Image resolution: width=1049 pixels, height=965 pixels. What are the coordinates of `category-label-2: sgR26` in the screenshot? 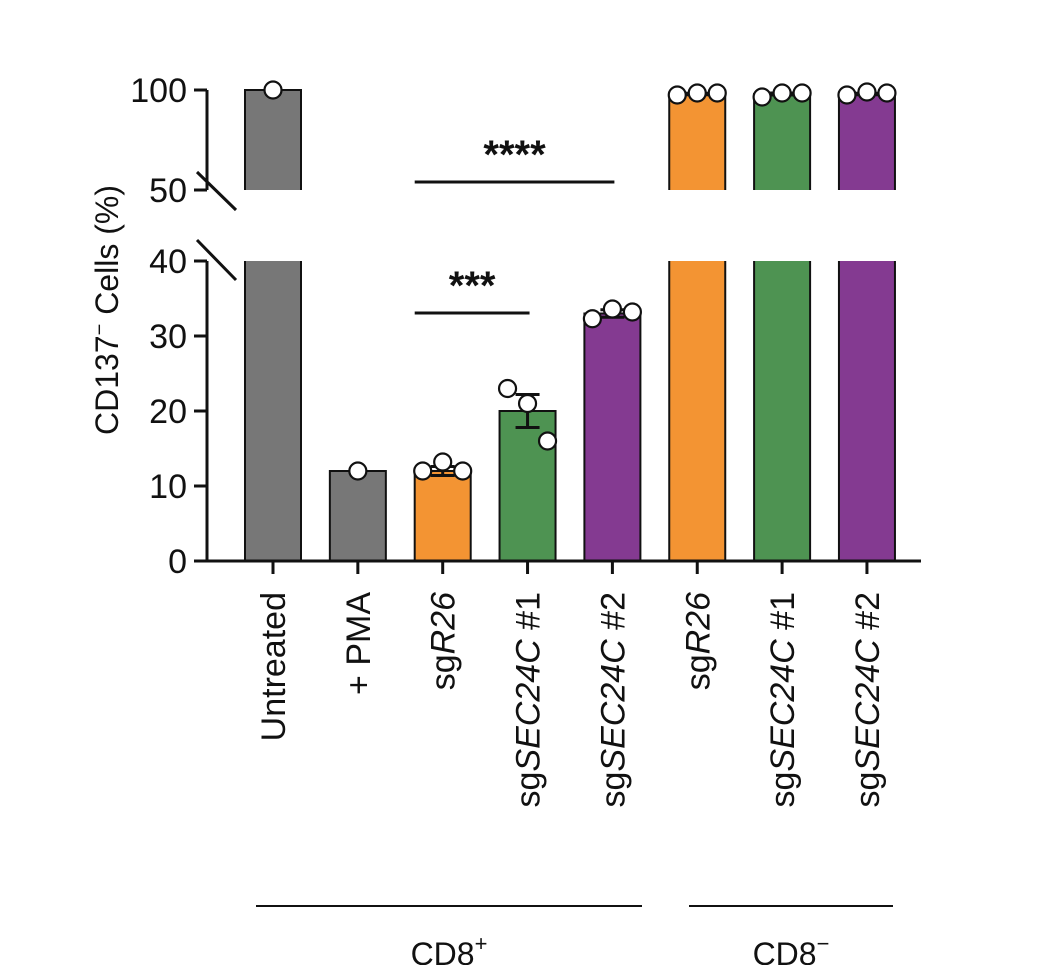 It's located at (444, 641).